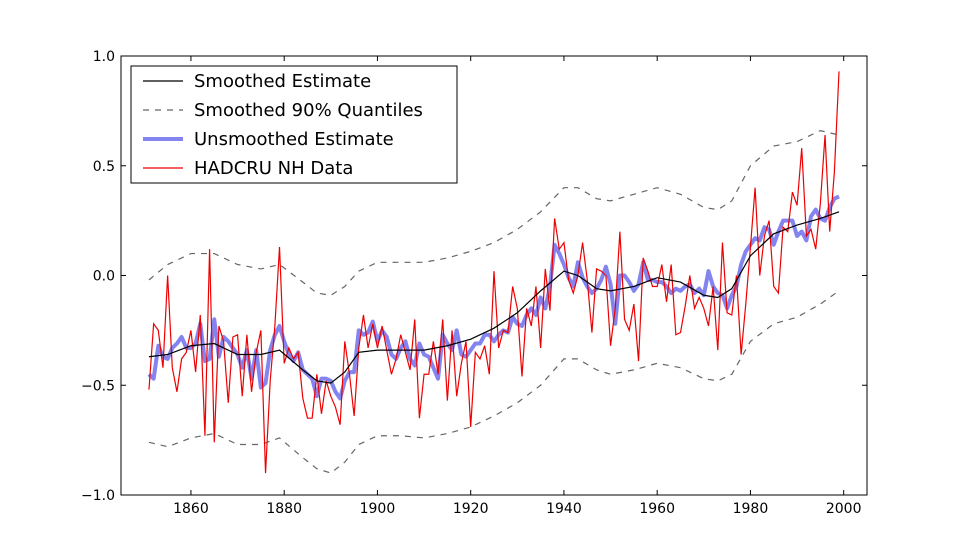 The image size is (963, 550). Describe the element at coordinates (294, 139) in the screenshot. I see `legend-label-2: Unsmoothed Estimate` at that location.